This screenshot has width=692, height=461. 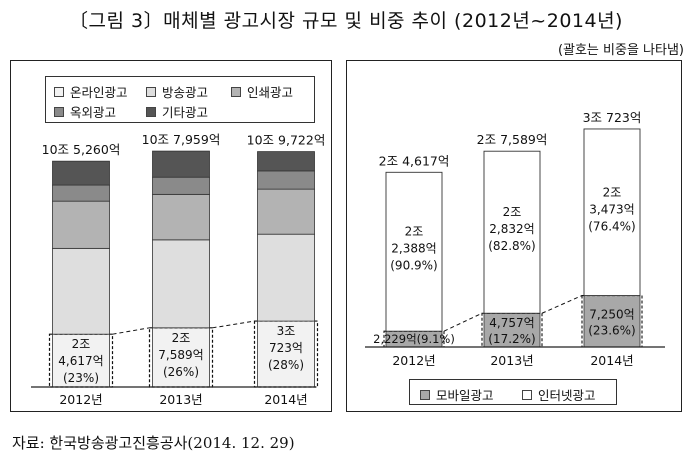 What do you see at coordinates (620, 50) in the screenshot?
I see `figure-note: (괄호는 비중을 나타냄)` at bounding box center [620, 50].